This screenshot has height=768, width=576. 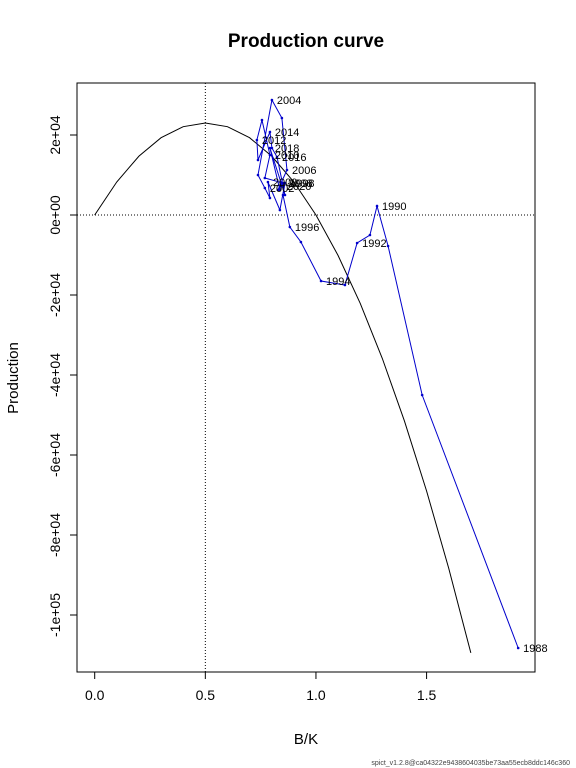 What do you see at coordinates (289, 101) in the screenshot?
I see `point-label: 2004` at bounding box center [289, 101].